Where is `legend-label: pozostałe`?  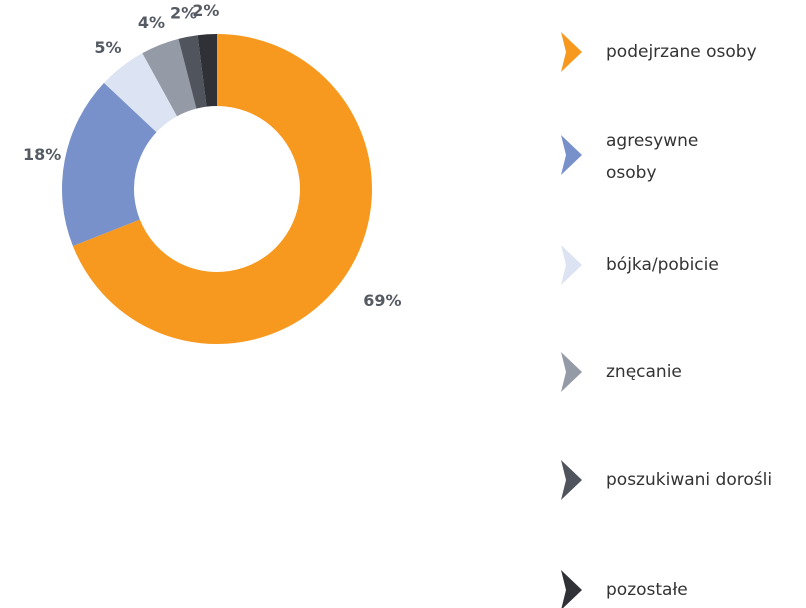 legend-label: pozostałe is located at coordinates (647, 590).